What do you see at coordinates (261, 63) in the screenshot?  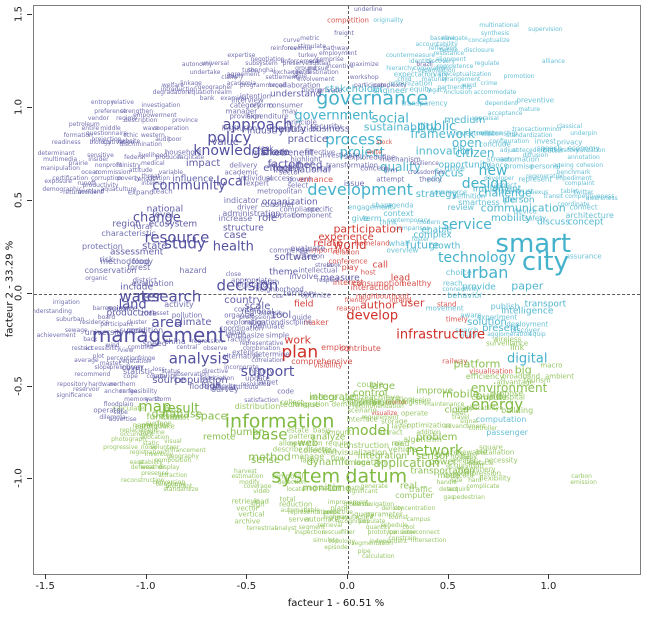 I see `word-blue: subsystem` at bounding box center [261, 63].